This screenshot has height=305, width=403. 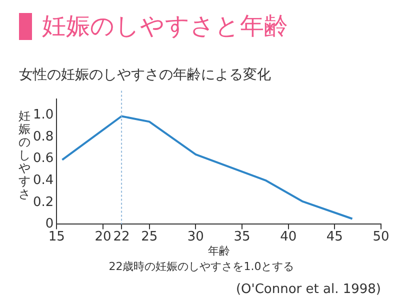 What do you see at coordinates (145, 75) in the screenshot?
I see `chart-subtitle: 女性の妊娠のしやすさの年齢による変化` at bounding box center [145, 75].